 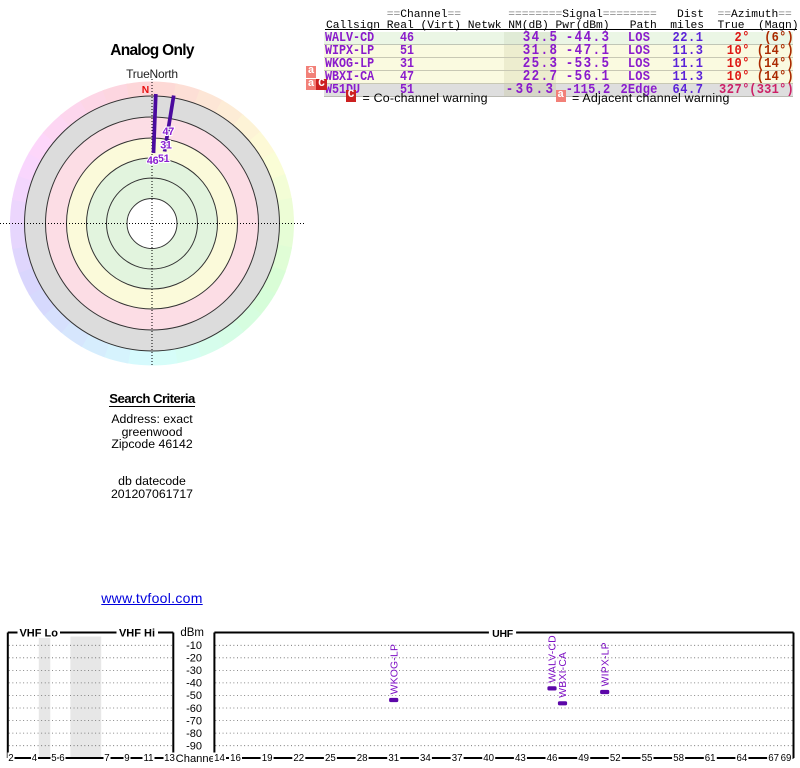 I want to click on svg-text: 61, so click(x=710, y=758).